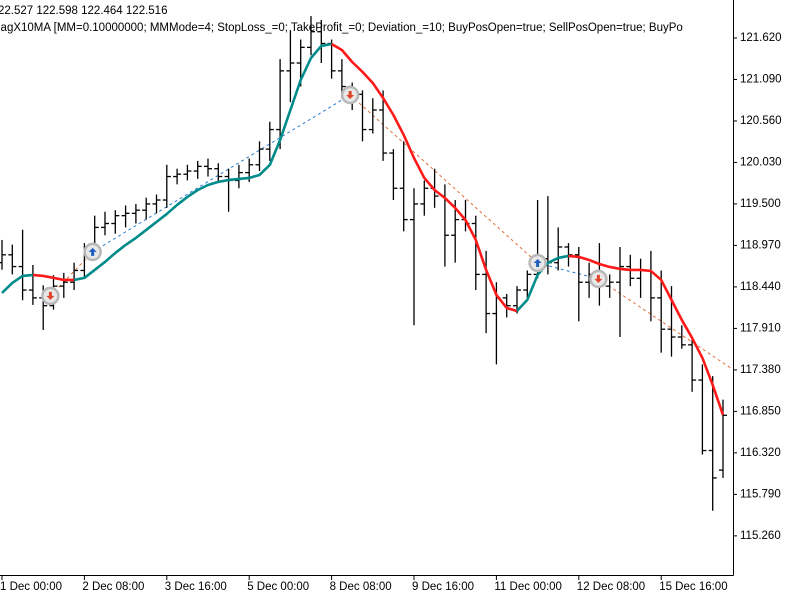  What do you see at coordinates (760, 287) in the screenshot?
I see `y-tick-label: 118.440` at bounding box center [760, 287].